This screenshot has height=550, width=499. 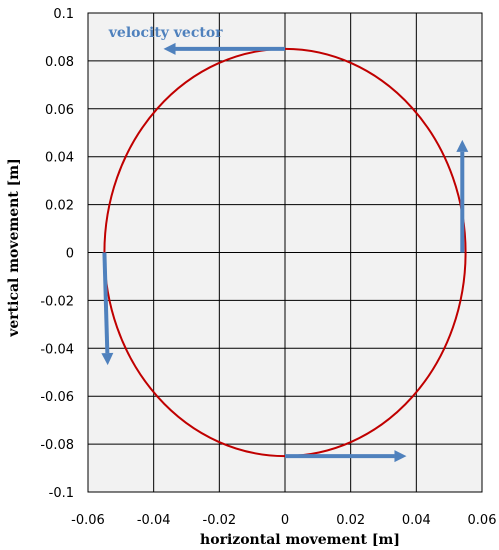 I want to click on x-axis-label: horizontal movement [m], so click(x=300, y=540).